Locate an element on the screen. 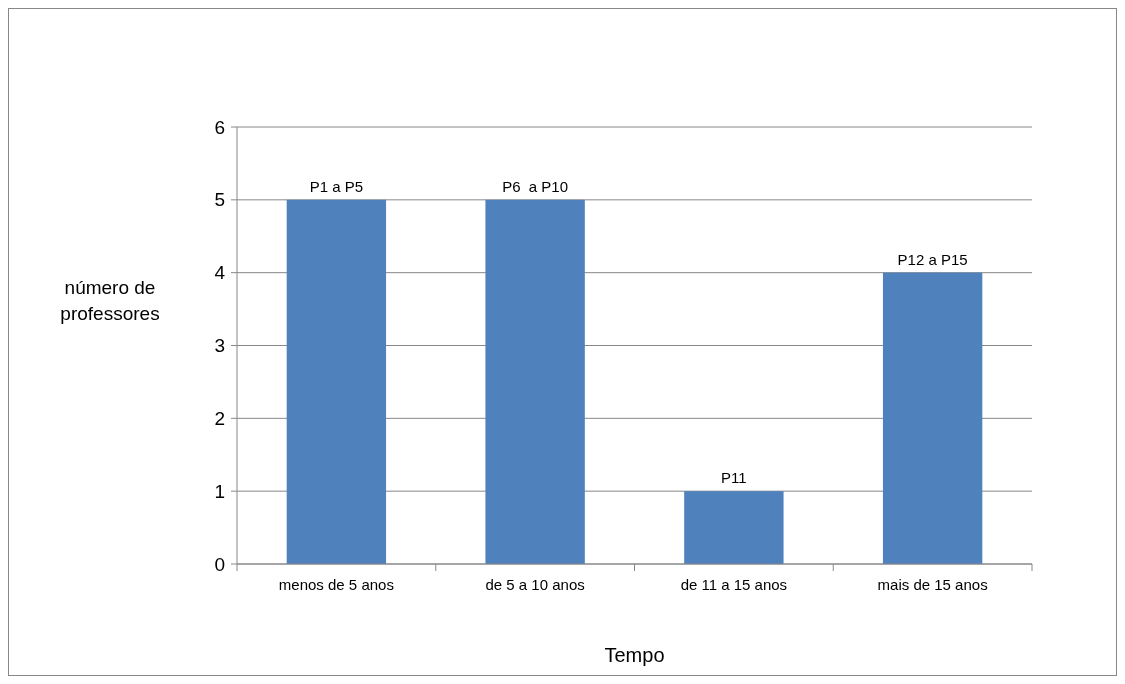  y-tick-label: 1 is located at coordinates (219, 491).